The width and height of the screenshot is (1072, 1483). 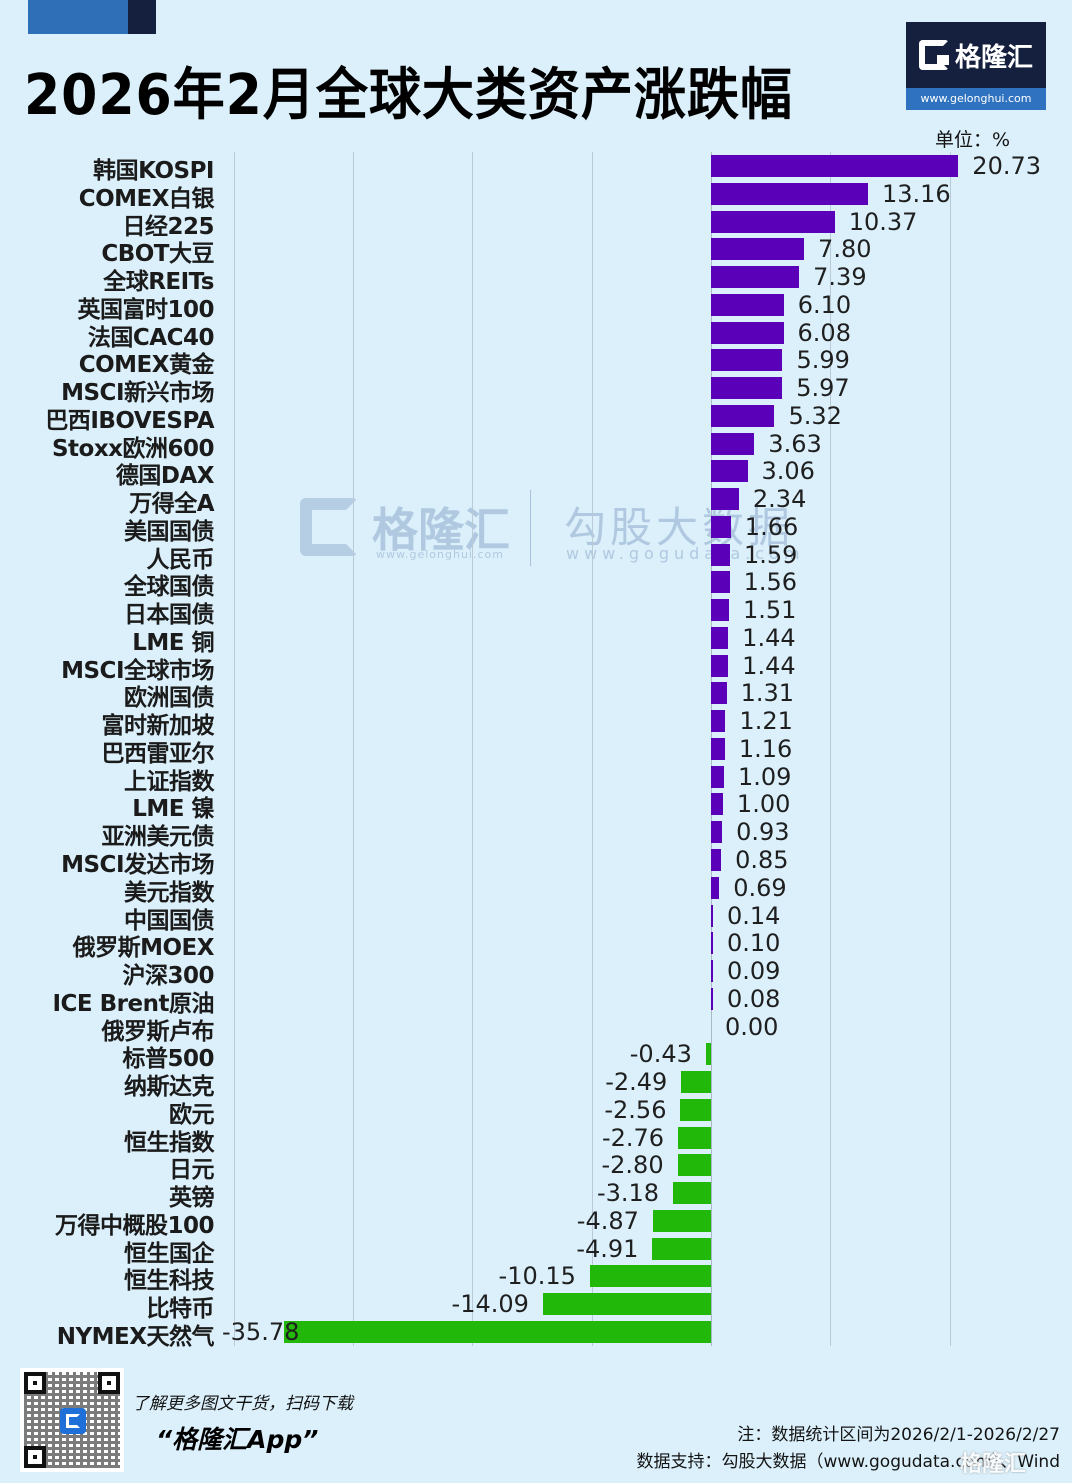 I want to click on bar-row: 人民币 1.59, so click(x=536, y=557).